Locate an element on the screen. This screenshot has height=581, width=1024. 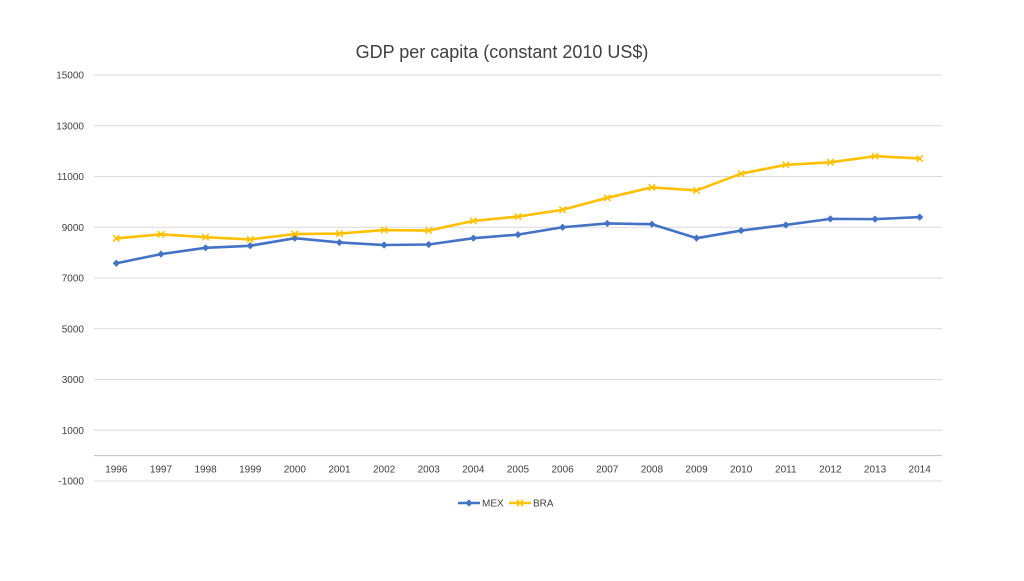
y-tick-label: 3000 is located at coordinates (73, 380).